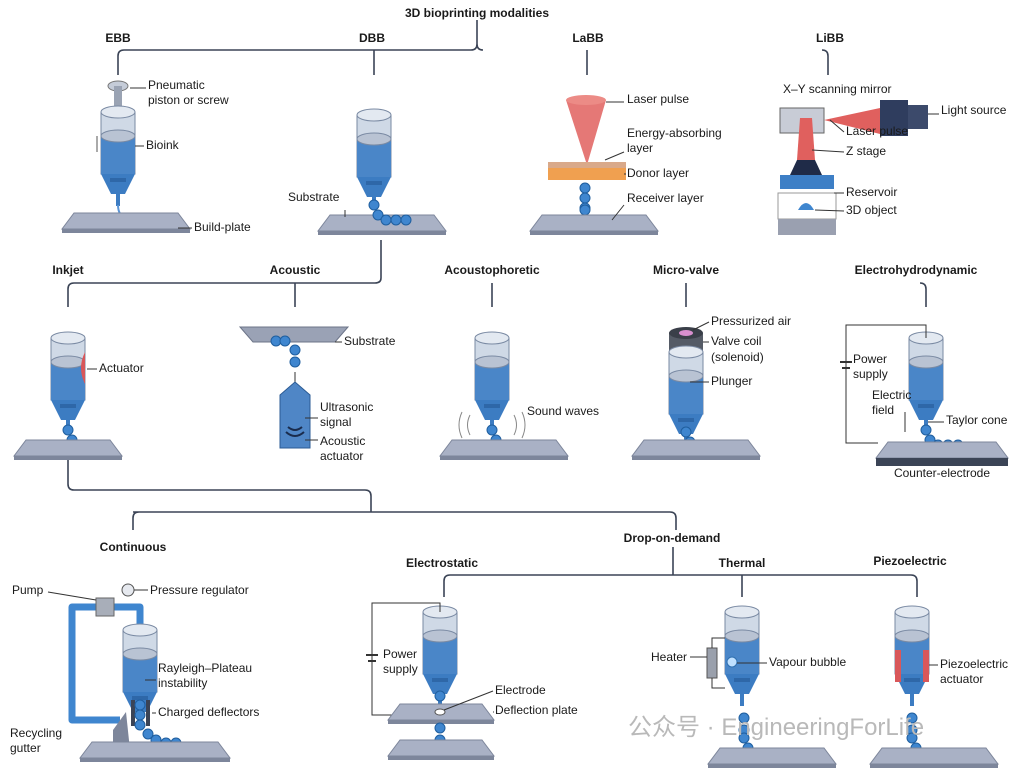  I want to click on label-rayleigh-plateau: Rayleigh–Plateau, so click(205, 668).